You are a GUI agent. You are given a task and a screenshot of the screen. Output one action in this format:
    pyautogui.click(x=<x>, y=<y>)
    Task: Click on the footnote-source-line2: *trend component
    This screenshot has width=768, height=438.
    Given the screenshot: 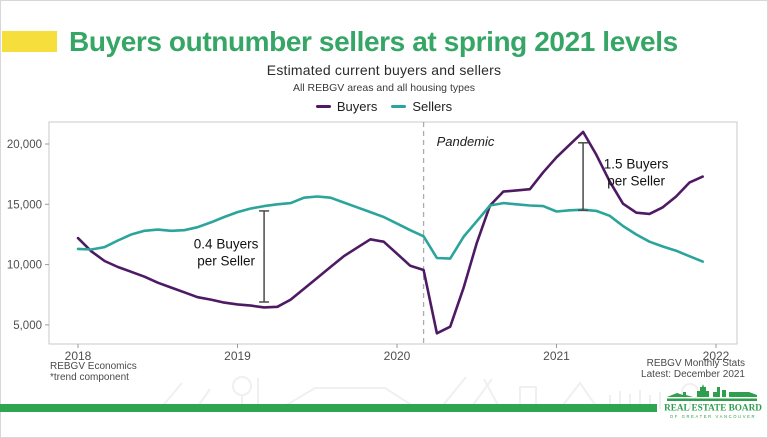 What is the action you would take?
    pyautogui.click(x=89, y=377)
    